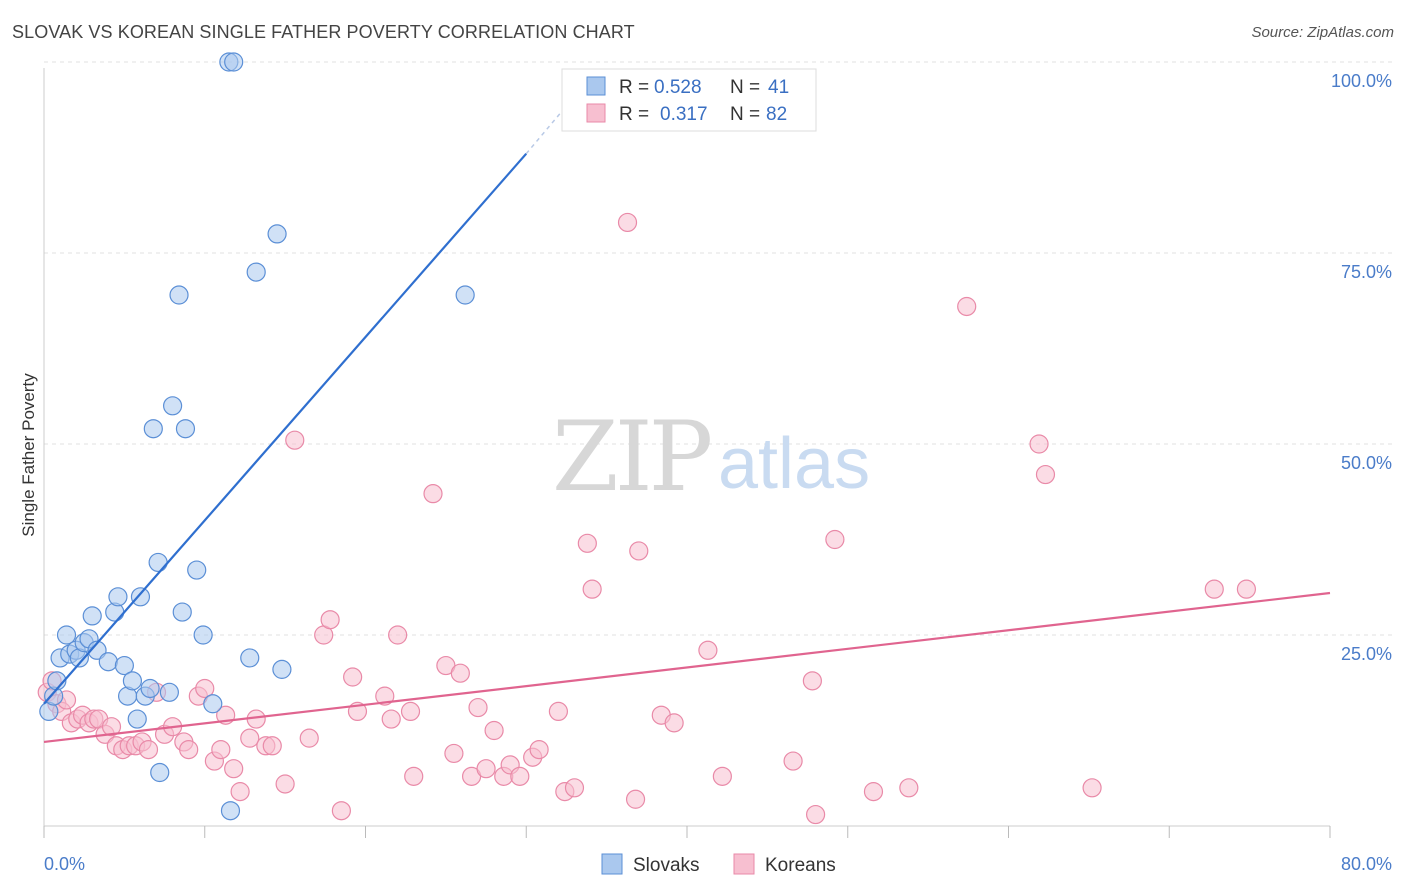  What do you see at coordinates (778, 87) in the screenshot?
I see `legend-n-value-slovaks: 41` at bounding box center [778, 87].